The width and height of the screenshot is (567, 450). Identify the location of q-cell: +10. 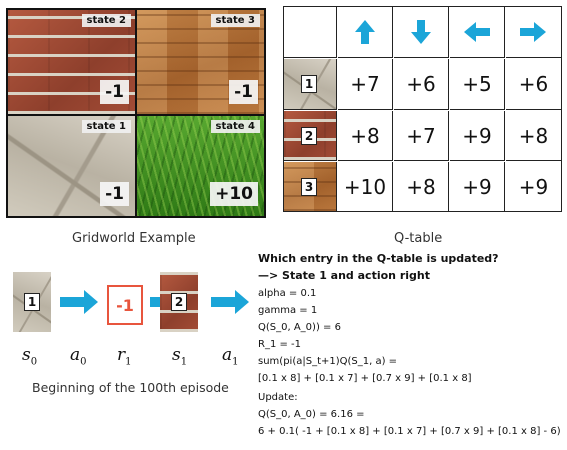
(365, 186).